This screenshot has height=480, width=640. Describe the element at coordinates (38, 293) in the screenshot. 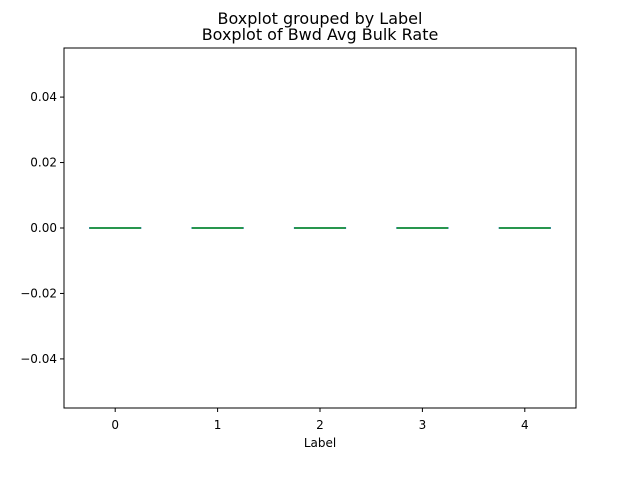

I see `y-tick-label: −0.02` at that location.